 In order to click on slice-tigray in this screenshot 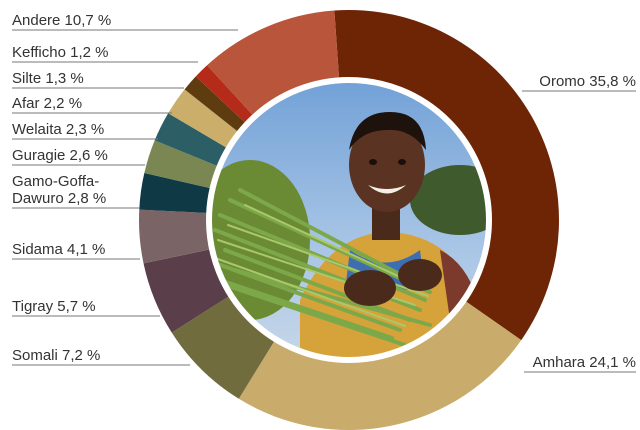, I will do `click(188, 290)`.